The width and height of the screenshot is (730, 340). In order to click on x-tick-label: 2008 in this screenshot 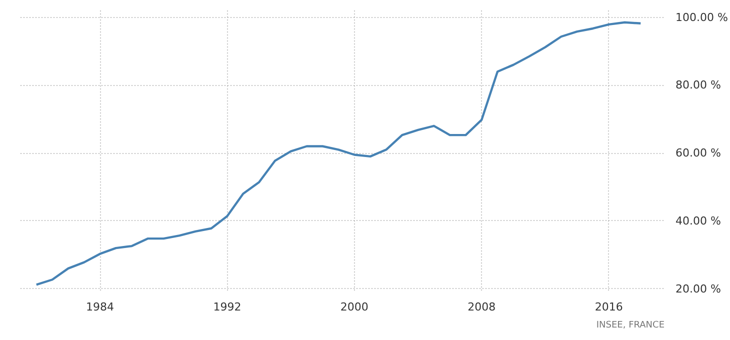, I will do `click(482, 307)`.